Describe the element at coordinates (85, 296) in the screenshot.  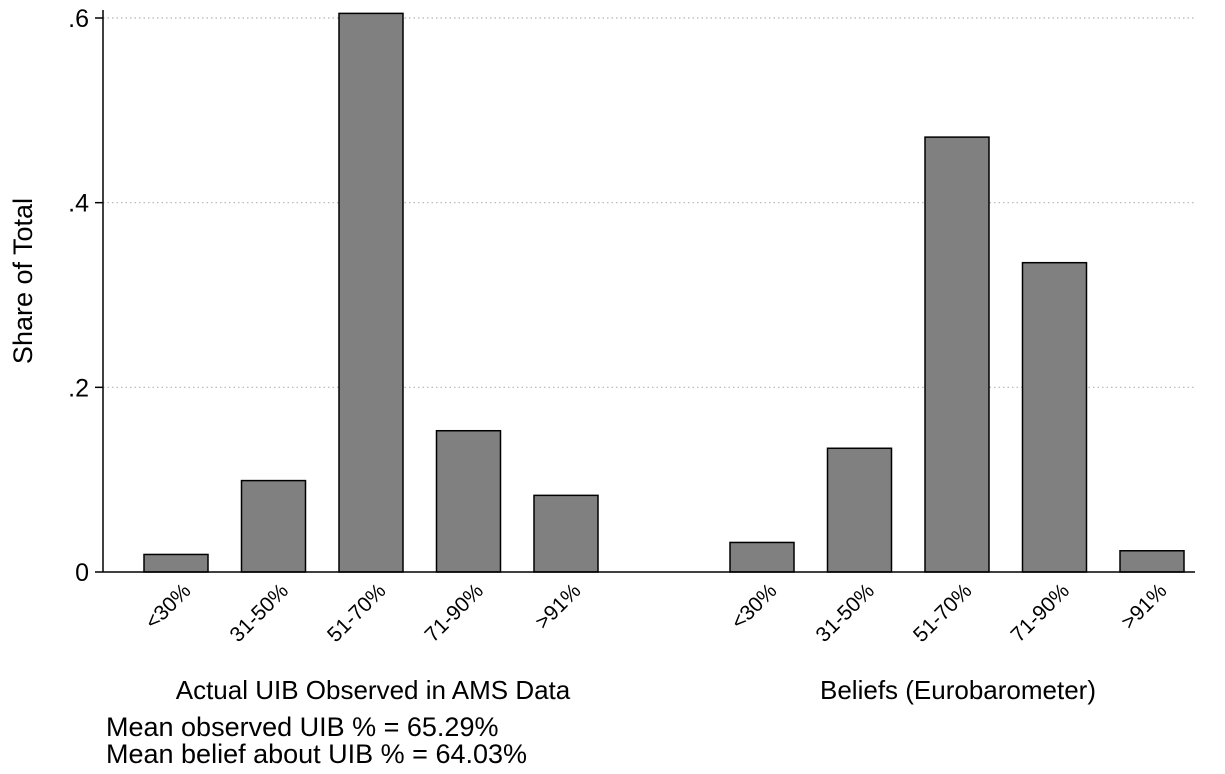
I see `y-ticks: 0 .2 .4 .6` at that location.